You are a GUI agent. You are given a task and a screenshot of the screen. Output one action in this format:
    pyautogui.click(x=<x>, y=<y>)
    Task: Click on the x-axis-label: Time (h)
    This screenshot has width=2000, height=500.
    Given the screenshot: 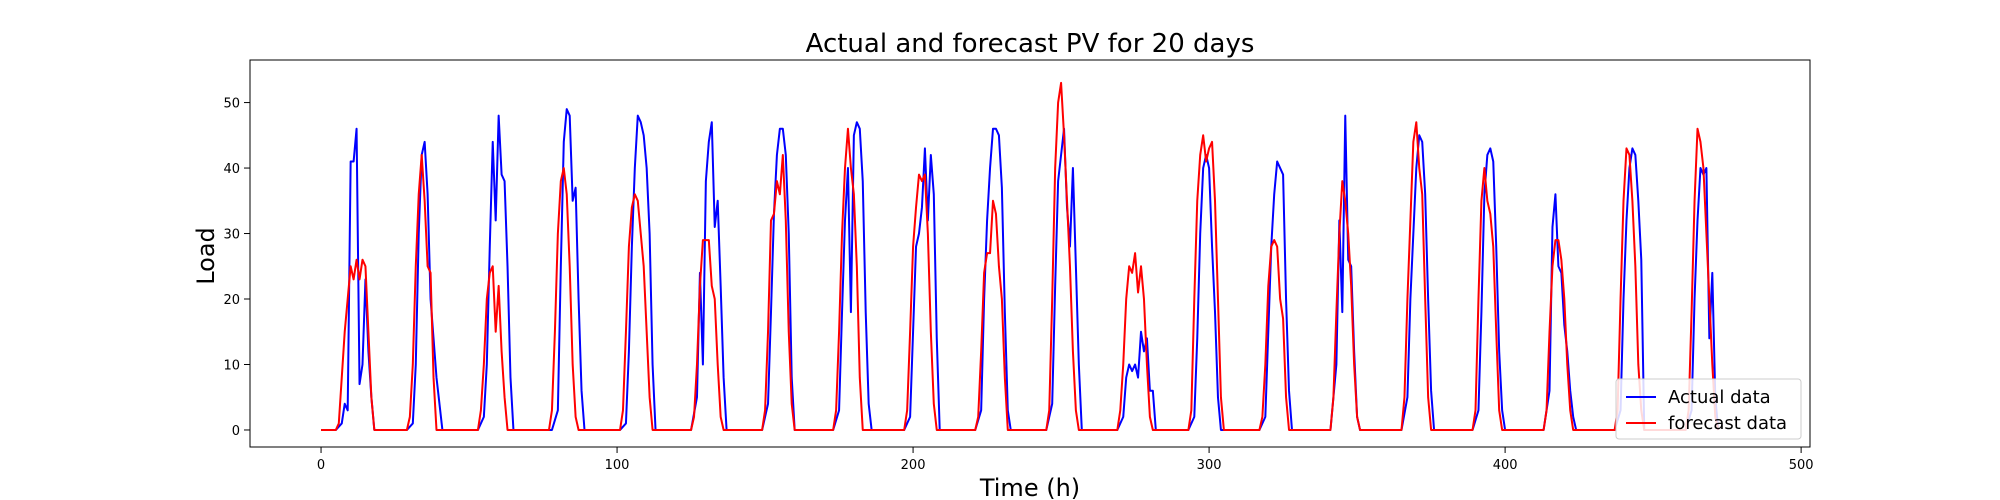 What is the action you would take?
    pyautogui.click(x=1029, y=487)
    